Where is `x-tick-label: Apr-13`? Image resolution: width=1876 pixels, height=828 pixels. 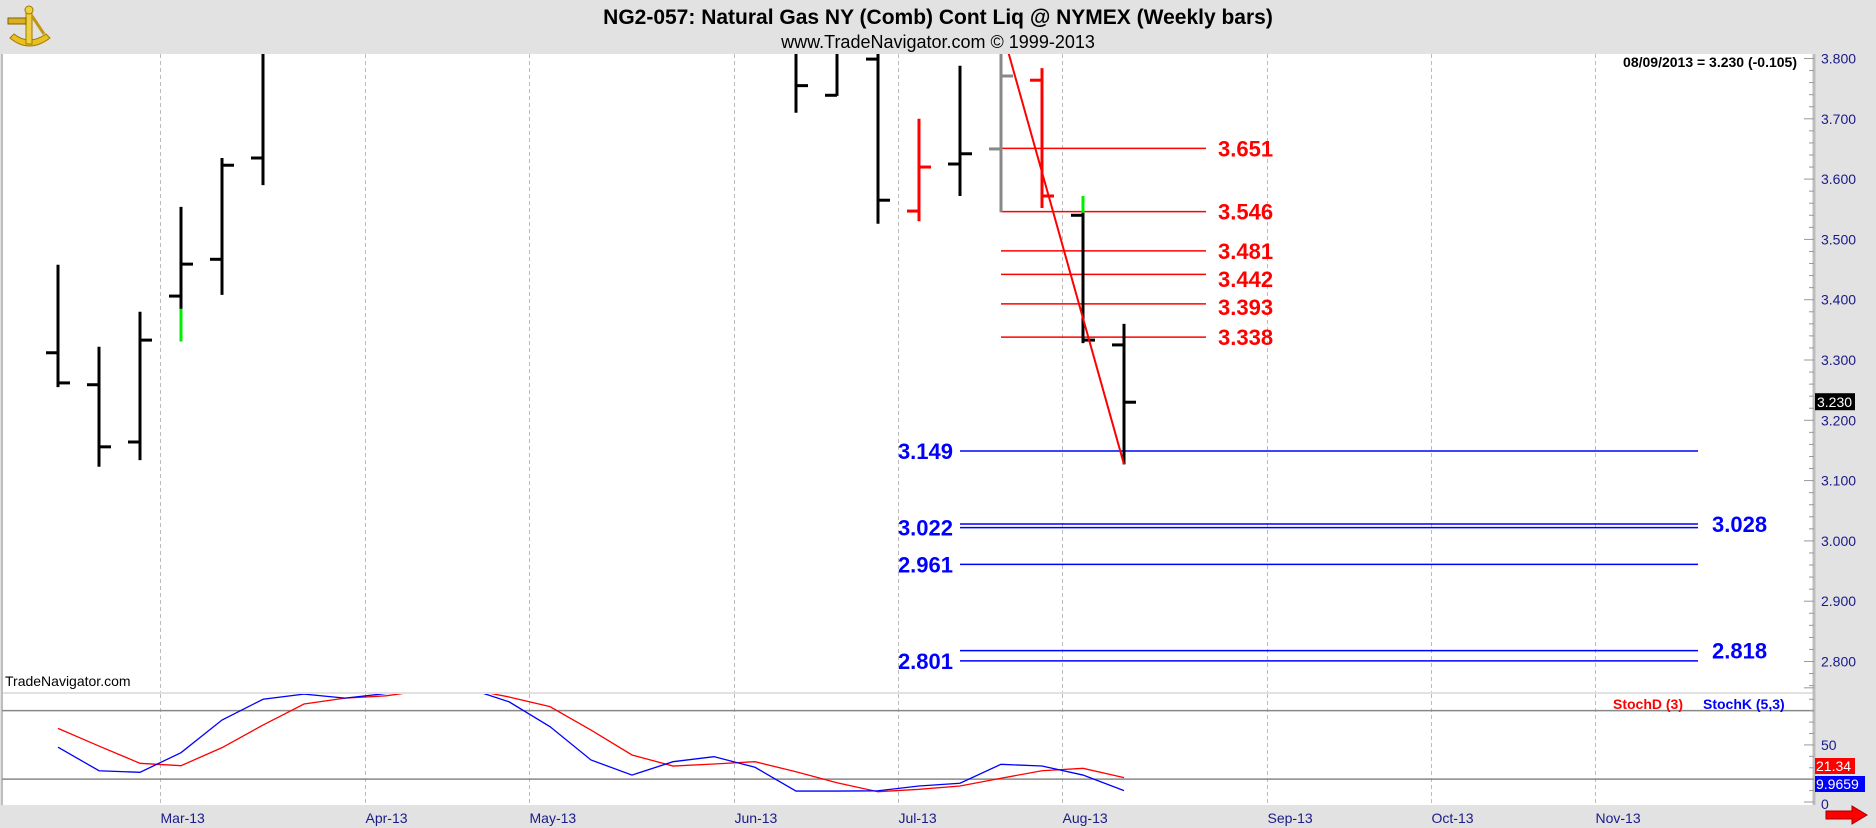 x-tick-label: Apr-13 is located at coordinates (387, 818).